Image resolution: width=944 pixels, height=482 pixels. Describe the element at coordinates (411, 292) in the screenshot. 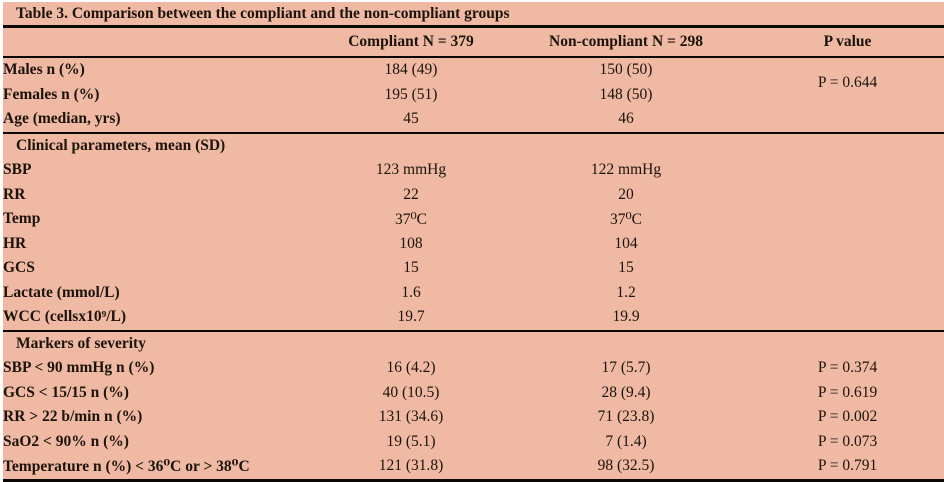

I see `compliant-value: 1.6` at that location.